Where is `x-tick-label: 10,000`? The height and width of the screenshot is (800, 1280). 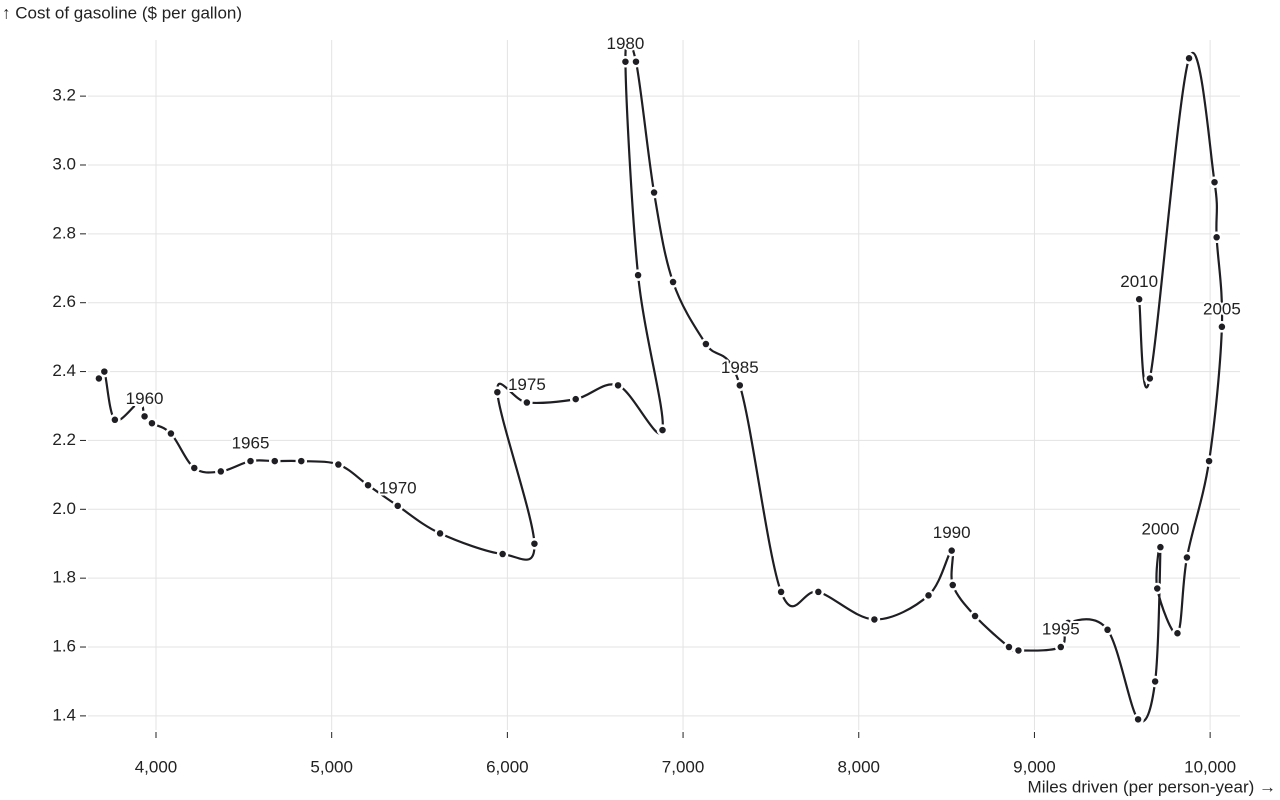
x-tick-label: 10,000 is located at coordinates (1210, 766).